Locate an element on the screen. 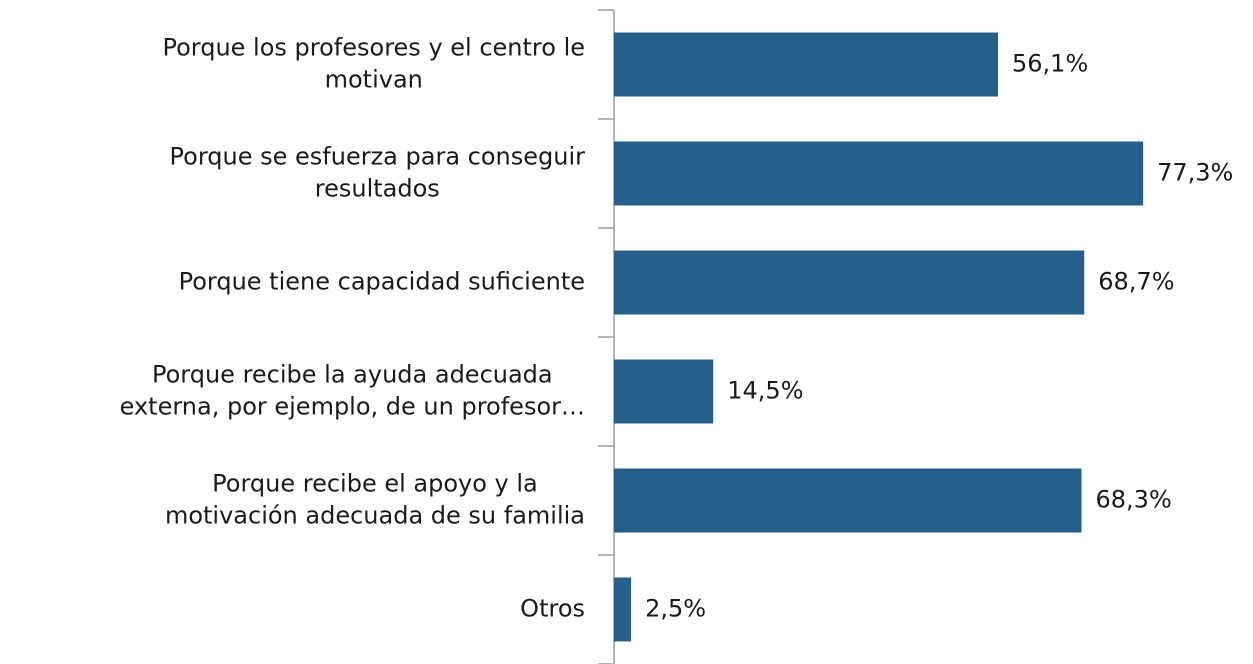 This screenshot has width=1253, height=664. value-label: 68,3% is located at coordinates (1134, 500).